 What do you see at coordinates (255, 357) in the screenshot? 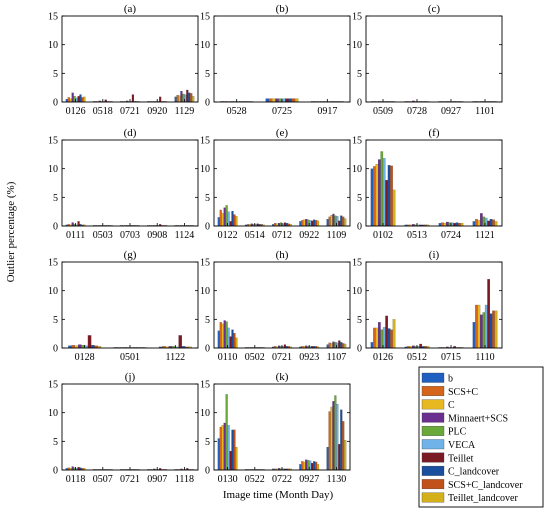
I see `x-tick-label: 0502` at bounding box center [255, 357].